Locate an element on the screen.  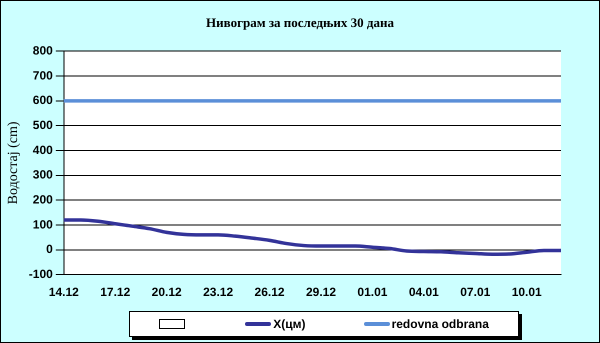
x-tick-label: 26.12 is located at coordinates (269, 292).